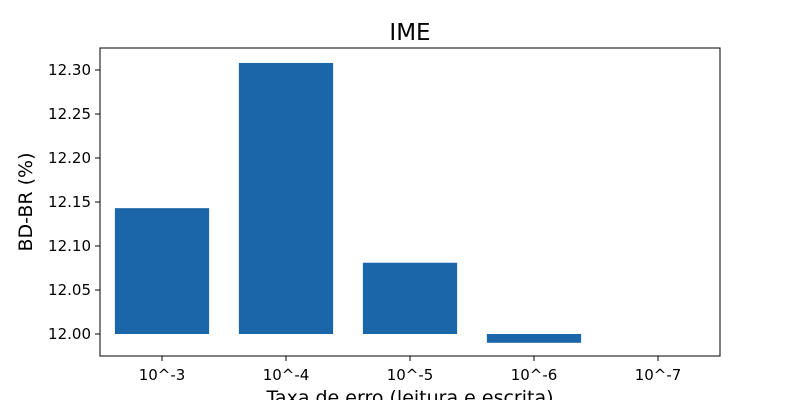 The height and width of the screenshot is (400, 800). Describe the element at coordinates (534, 338) in the screenshot. I see `bar-10^-6` at that location.